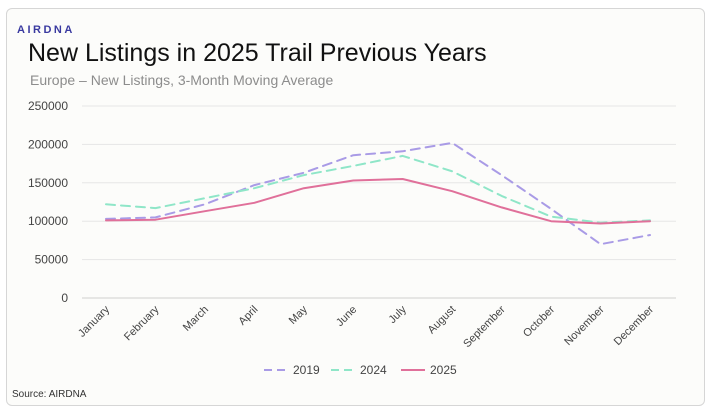 This screenshot has height=414, width=715. Describe the element at coordinates (634, 325) in the screenshot. I see `x-tick-label: December` at that location.